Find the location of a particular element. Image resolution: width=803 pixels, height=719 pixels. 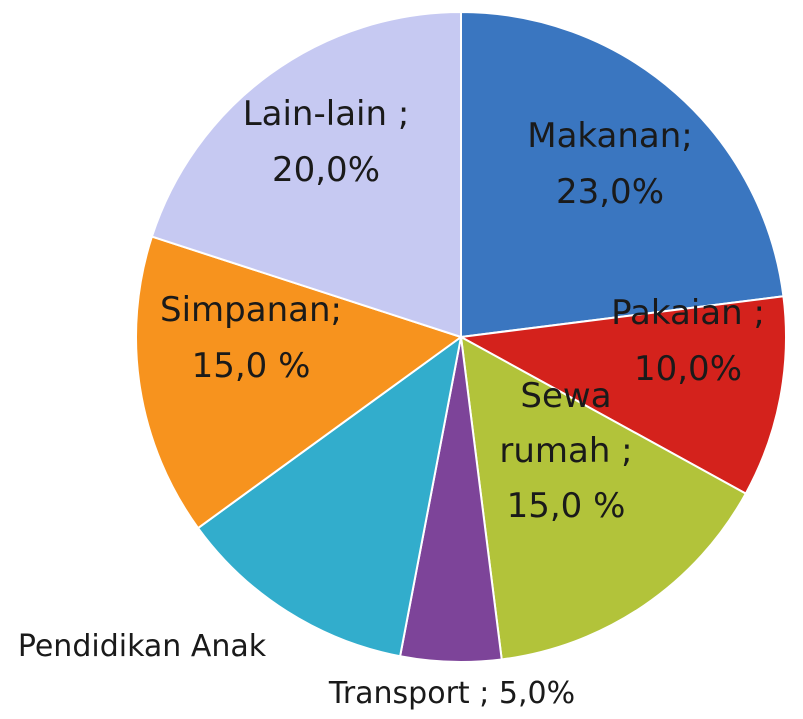

pie-label-pakaian: Pakaian ; 10,0% is located at coordinates (688, 341).